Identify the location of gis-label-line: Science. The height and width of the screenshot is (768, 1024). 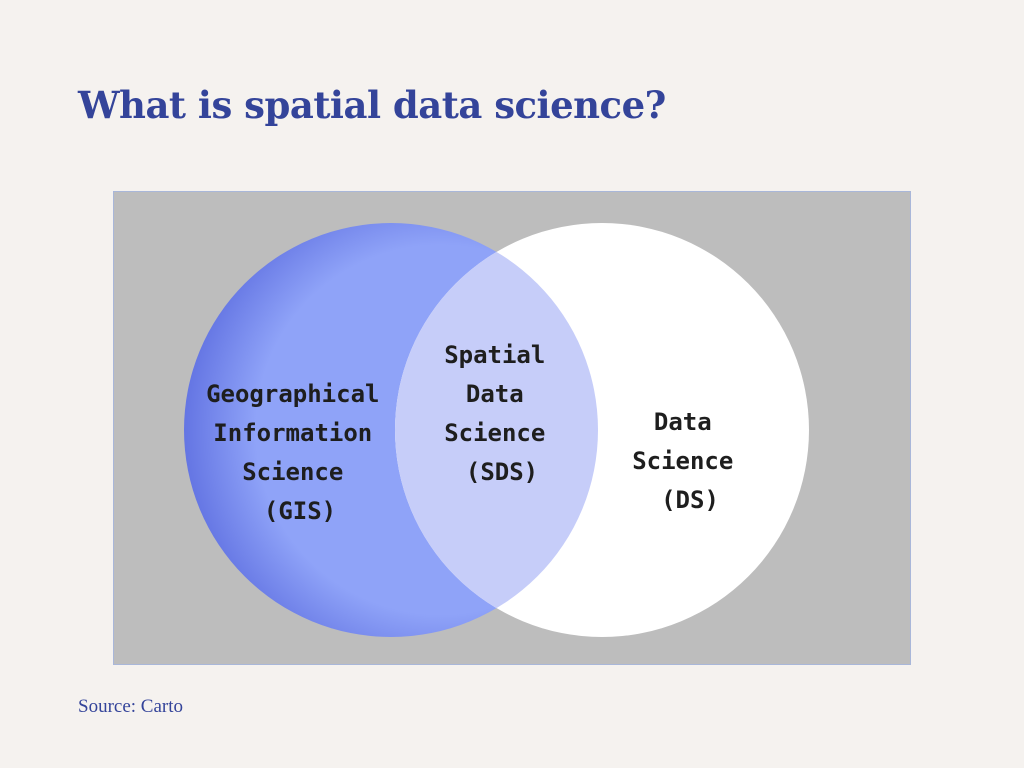
(292, 472).